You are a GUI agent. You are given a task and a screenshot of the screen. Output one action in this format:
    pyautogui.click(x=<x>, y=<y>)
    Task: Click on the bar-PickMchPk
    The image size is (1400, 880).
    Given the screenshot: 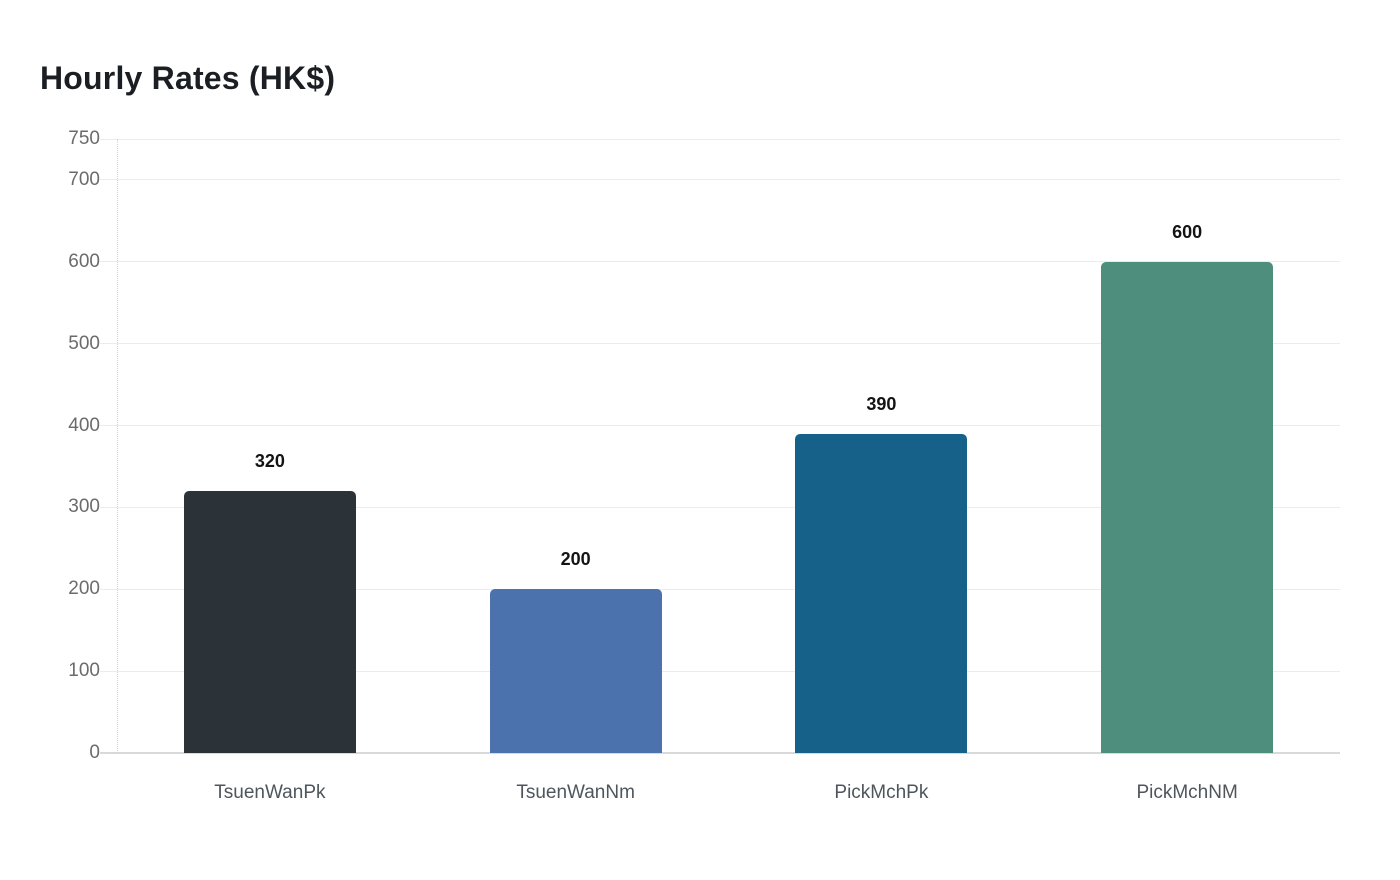 What is the action you would take?
    pyautogui.click(x=881, y=593)
    